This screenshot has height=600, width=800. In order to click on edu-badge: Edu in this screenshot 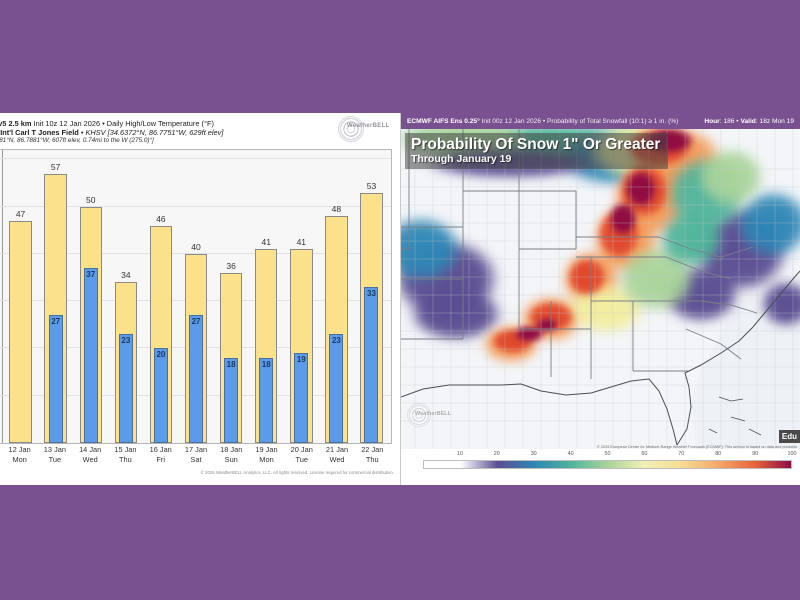, I will do `click(789, 436)`.